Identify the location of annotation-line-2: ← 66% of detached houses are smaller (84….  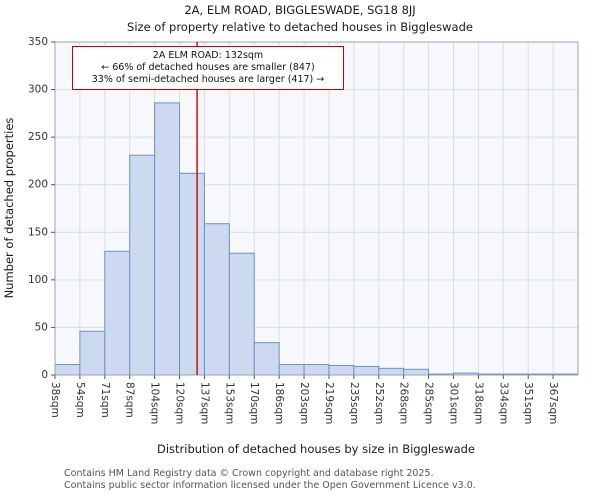
(208, 67).